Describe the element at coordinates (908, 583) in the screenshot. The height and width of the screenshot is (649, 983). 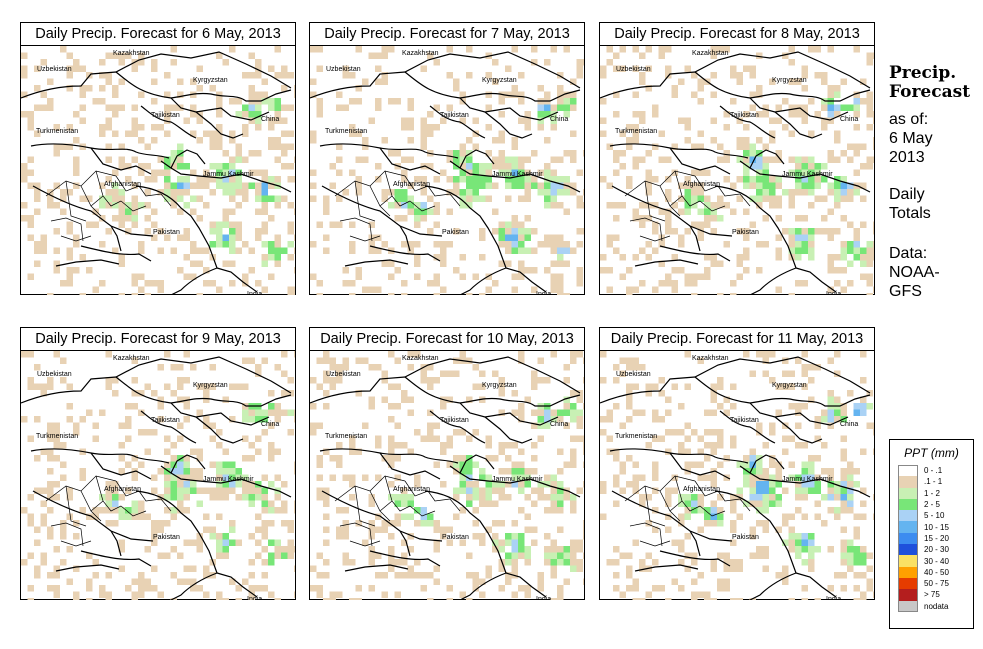
I see `legend-swatch` at that location.